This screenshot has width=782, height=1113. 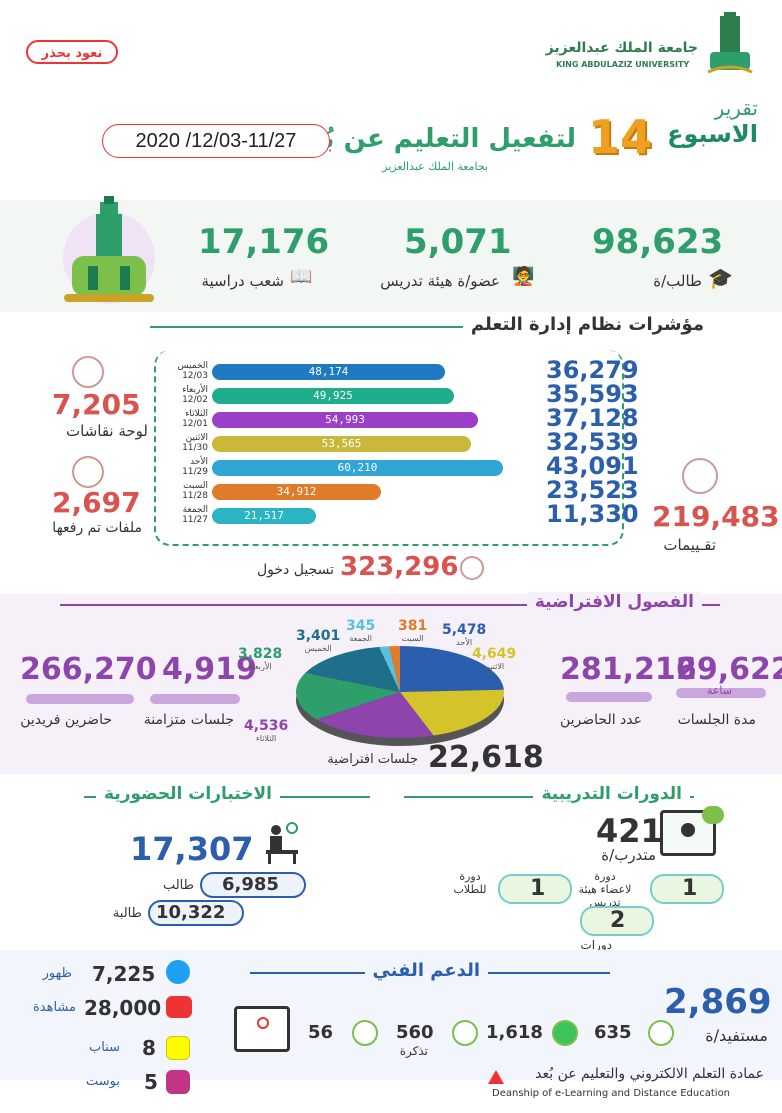 I want to click on lms-bar: 49,925, so click(x=333, y=396).